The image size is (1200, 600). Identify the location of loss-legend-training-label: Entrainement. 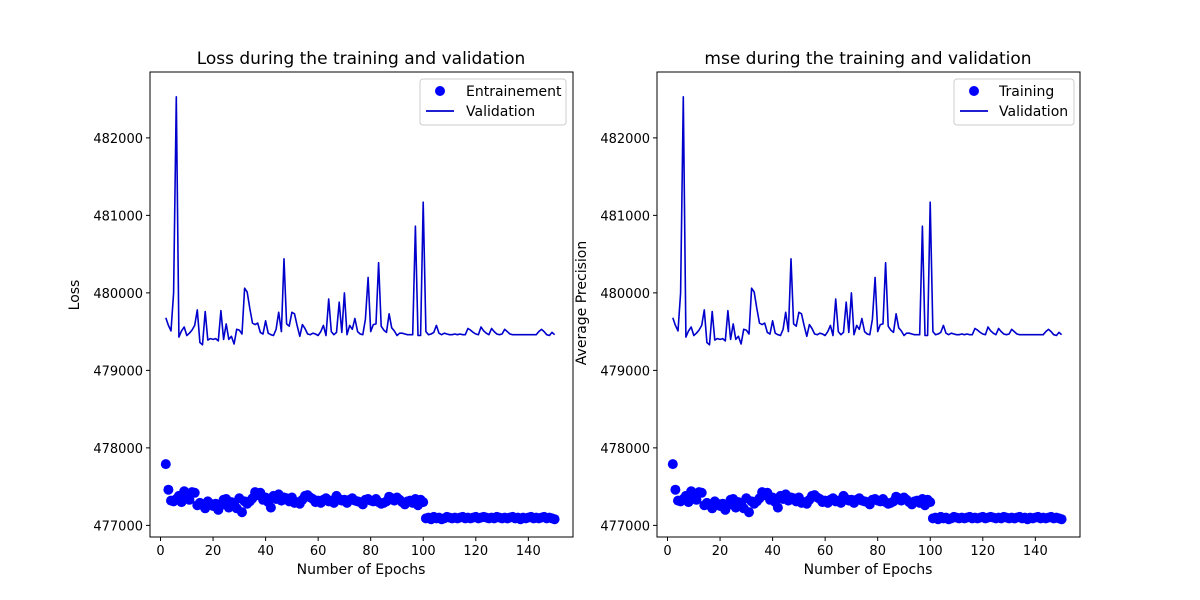
(514, 92).